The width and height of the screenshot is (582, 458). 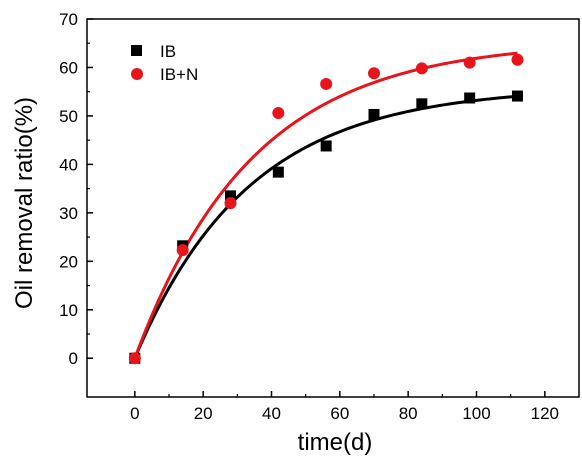 I want to click on x-tick-label: 120, so click(x=545, y=413).